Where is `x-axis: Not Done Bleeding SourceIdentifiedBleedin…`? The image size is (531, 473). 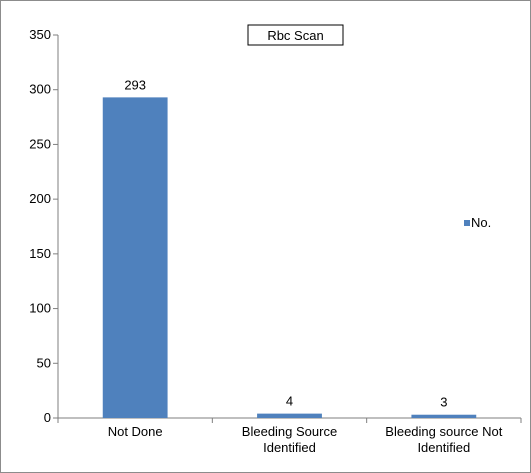 x-axis: Not Done Bleeding SourceIdentifiedBleedin… is located at coordinates (289, 436).